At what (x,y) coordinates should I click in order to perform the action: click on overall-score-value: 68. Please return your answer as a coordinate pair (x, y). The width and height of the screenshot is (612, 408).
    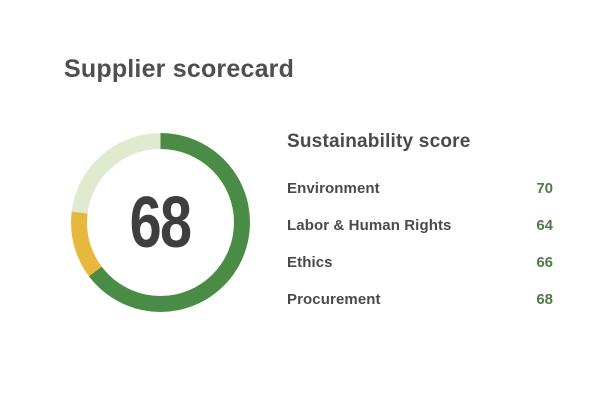
    Looking at the image, I should click on (161, 222).